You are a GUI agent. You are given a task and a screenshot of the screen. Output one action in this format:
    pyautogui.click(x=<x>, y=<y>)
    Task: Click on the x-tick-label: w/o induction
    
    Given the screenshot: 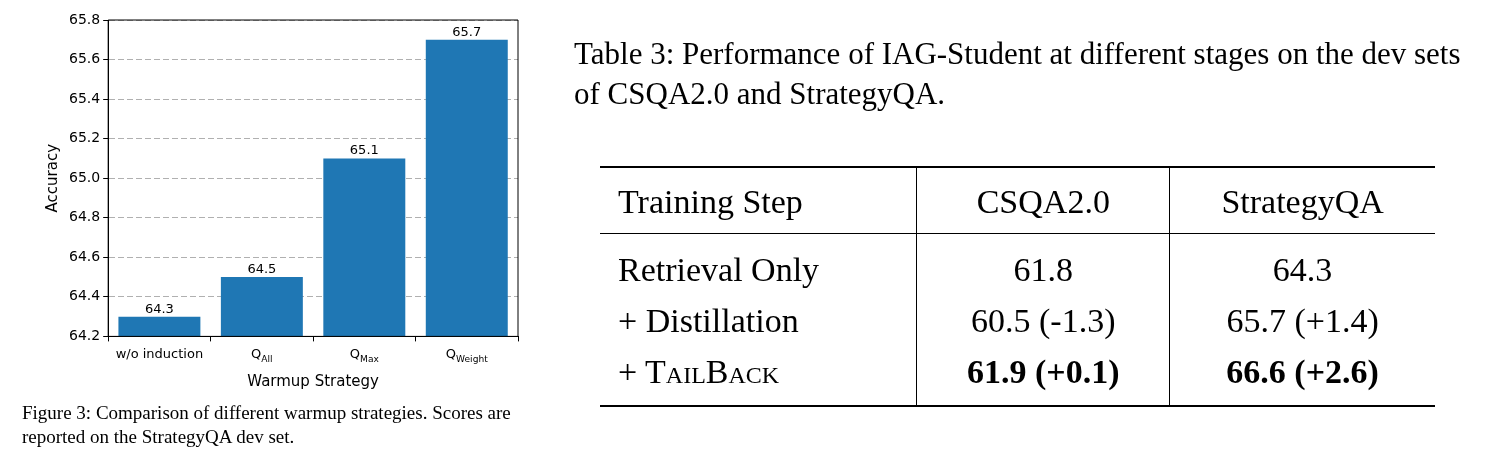 What is the action you would take?
    pyautogui.click(x=159, y=354)
    